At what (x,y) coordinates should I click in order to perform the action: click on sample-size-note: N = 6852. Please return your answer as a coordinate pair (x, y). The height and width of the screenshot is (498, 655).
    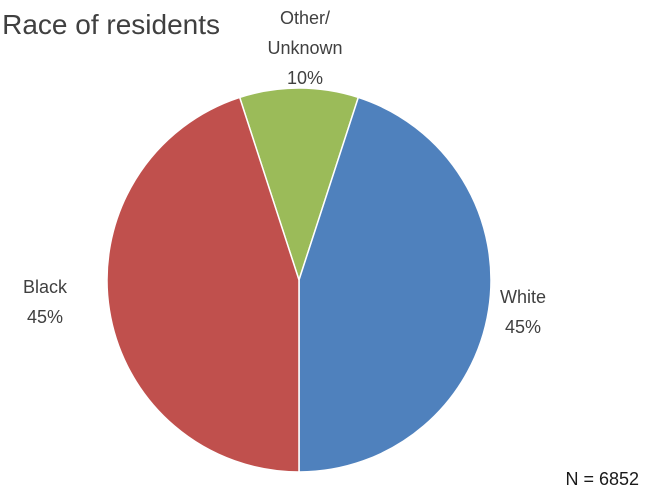
    Looking at the image, I should click on (602, 479).